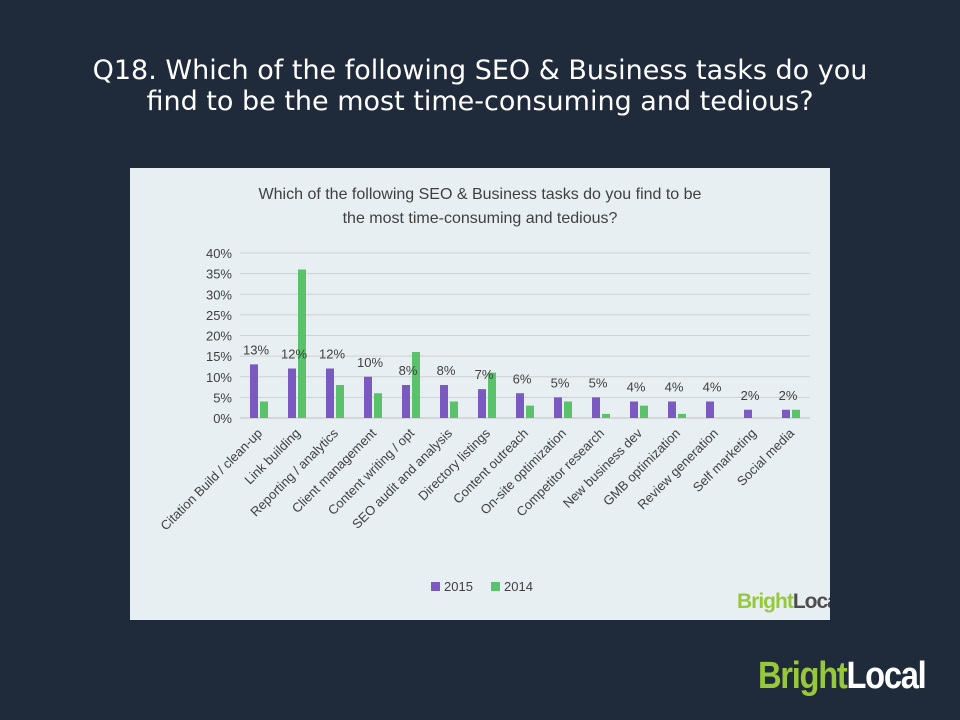 The image size is (960, 720). Describe the element at coordinates (219, 294) in the screenshot. I see `y-tick-label: 30%` at that location.